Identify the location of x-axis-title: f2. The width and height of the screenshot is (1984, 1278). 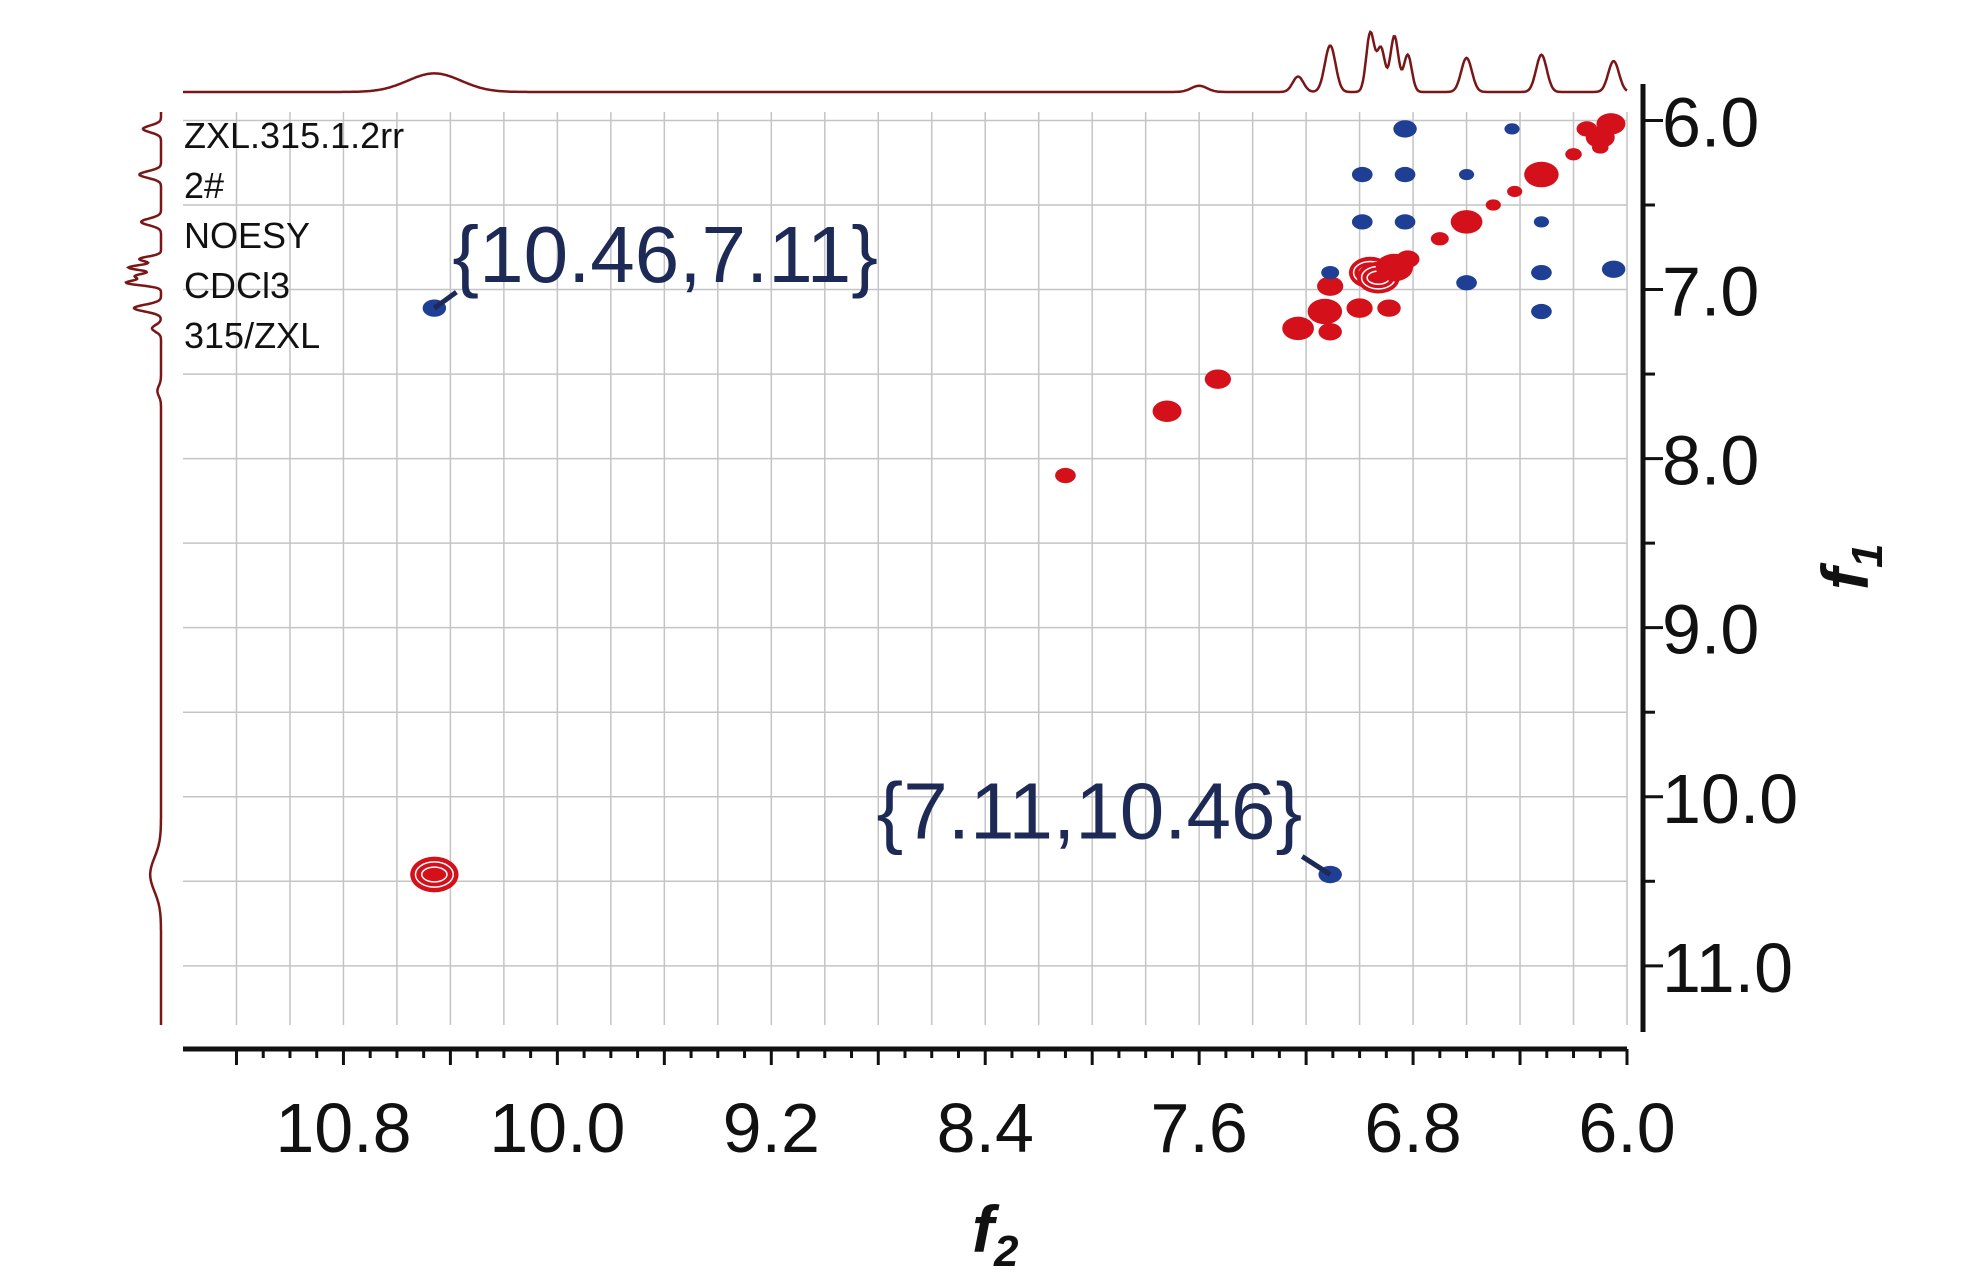
(995, 1232).